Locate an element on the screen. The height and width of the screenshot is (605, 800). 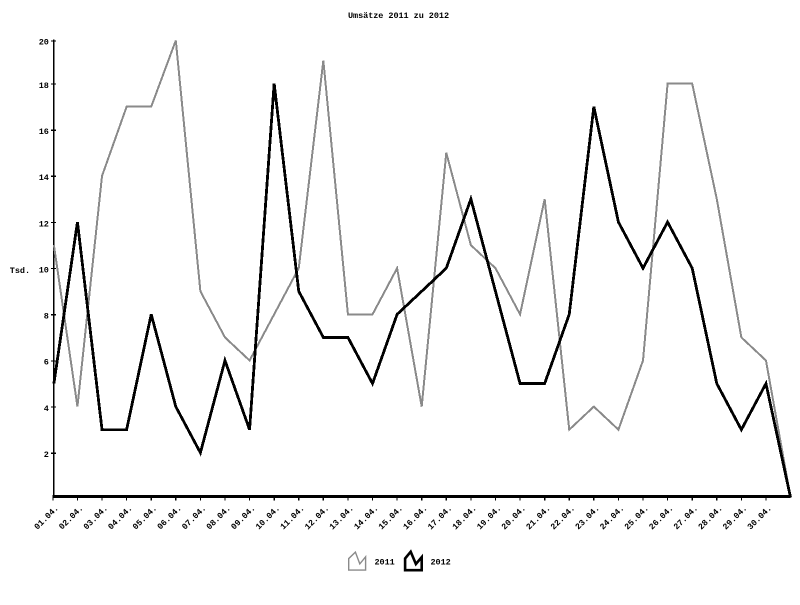
svg-text: Umsätze 2011 zu 2012 is located at coordinates (398, 16).